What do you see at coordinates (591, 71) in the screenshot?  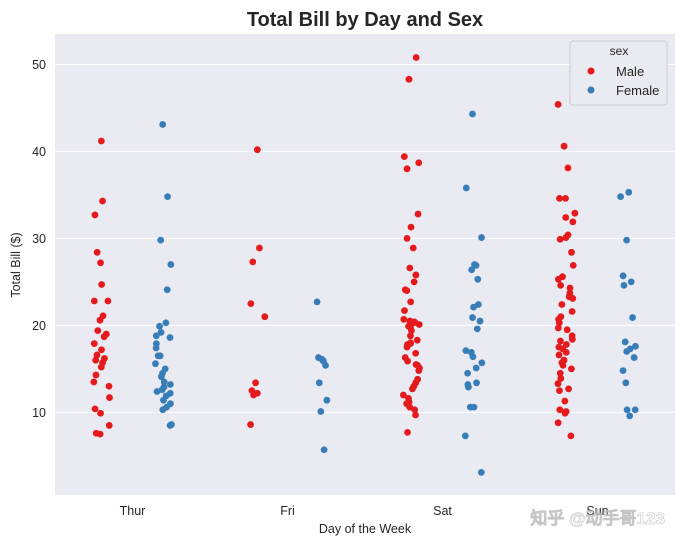 I see `legend-marker-male` at bounding box center [591, 71].